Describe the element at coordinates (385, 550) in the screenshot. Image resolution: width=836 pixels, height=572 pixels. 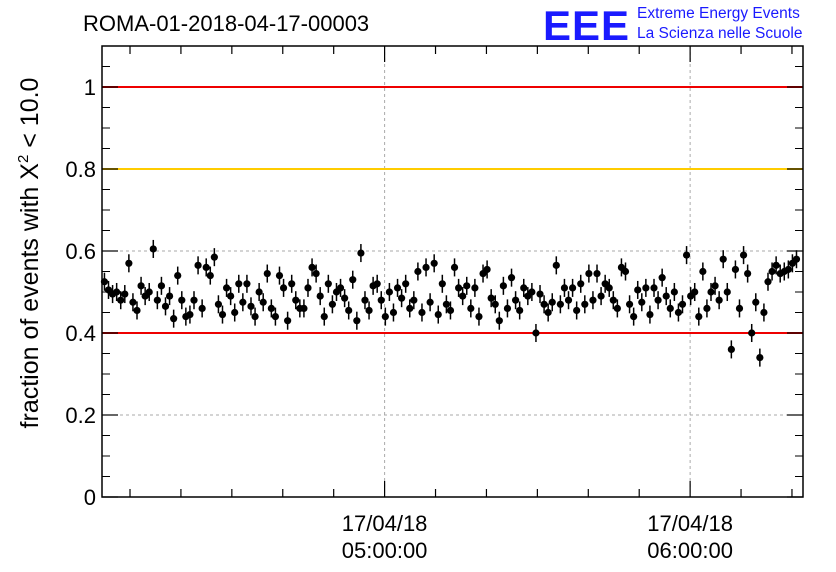
I see `x-tick-label-time: 05:00:00` at that location.